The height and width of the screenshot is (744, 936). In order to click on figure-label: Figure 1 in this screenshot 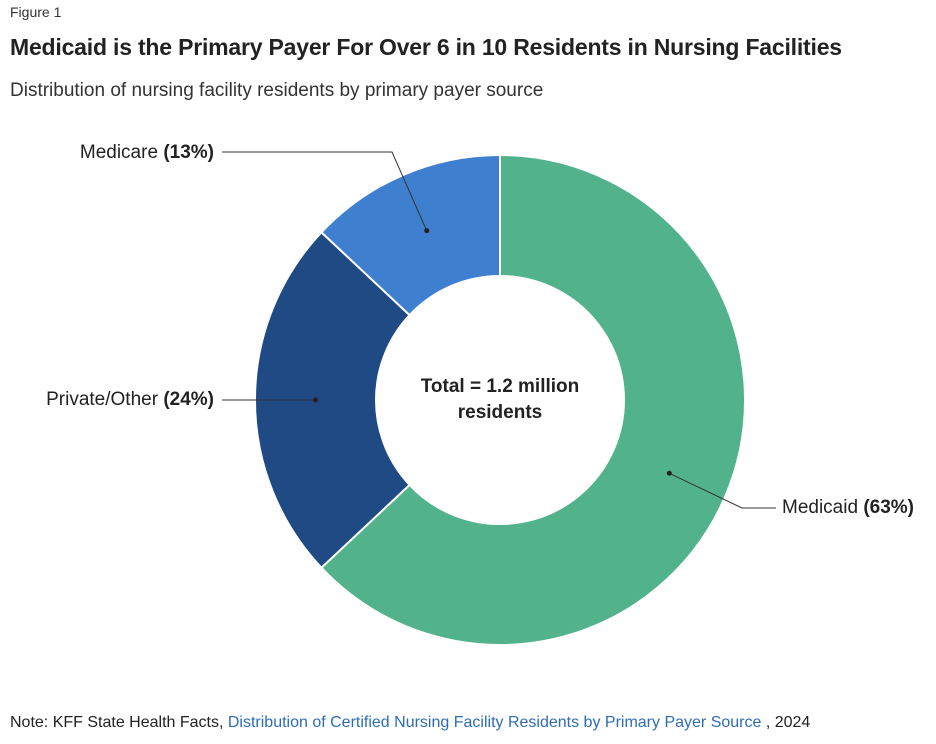, I will do `click(36, 12)`.